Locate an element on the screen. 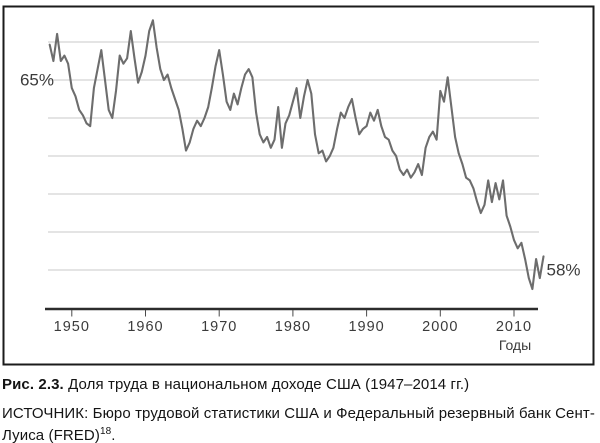 The image size is (600, 443). x-tick-labels: 1950 1960 1970 1980 1990 2000 2010 is located at coordinates (293, 327).